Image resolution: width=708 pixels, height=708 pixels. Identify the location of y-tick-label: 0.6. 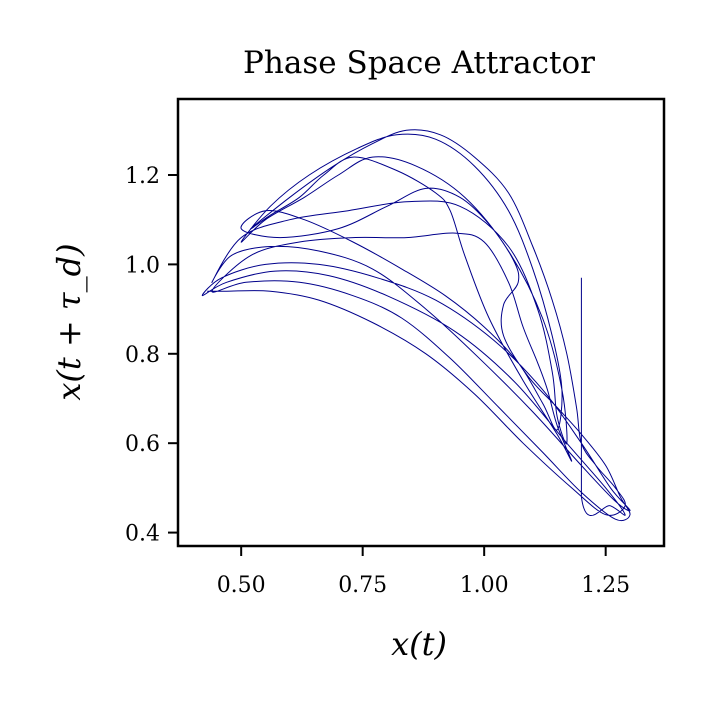
(142, 444).